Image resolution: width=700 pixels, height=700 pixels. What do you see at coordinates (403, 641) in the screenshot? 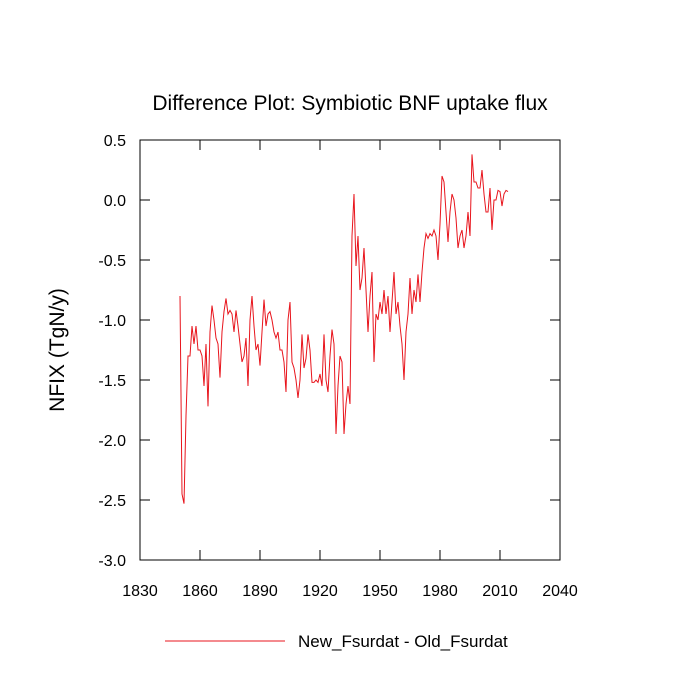
I see `legend-label: New_Fsurdat - Old_Fsurdat` at bounding box center [403, 641].